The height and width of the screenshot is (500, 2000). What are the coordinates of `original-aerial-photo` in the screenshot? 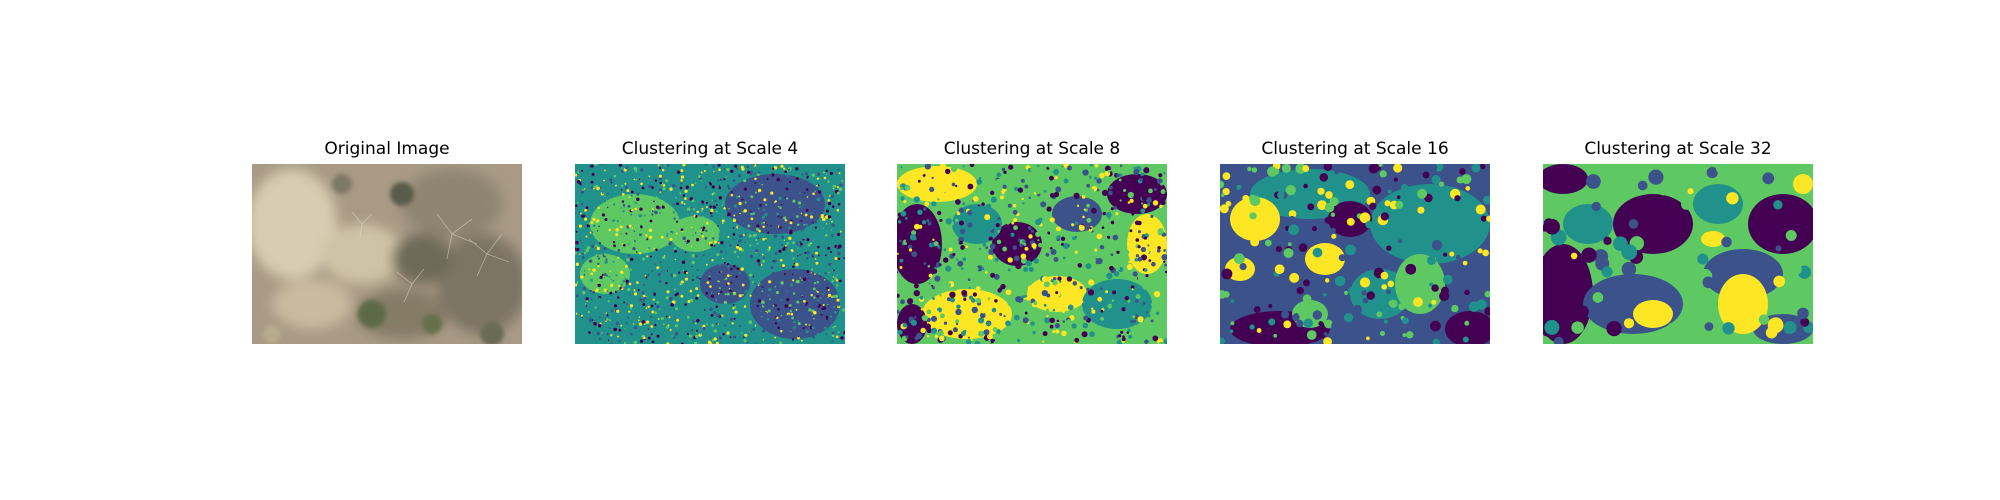 It's located at (387, 254).